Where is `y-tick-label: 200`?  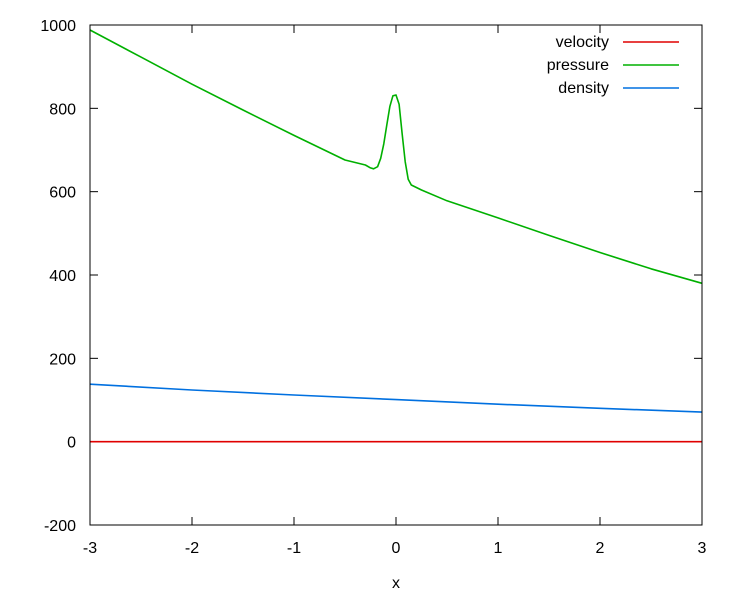 y-tick-label: 200 is located at coordinates (62, 359).